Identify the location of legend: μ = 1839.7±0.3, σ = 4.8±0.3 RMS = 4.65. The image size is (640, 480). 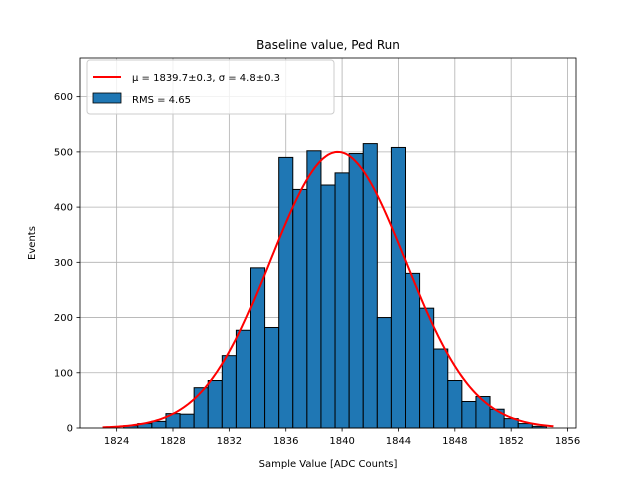
(210, 87).